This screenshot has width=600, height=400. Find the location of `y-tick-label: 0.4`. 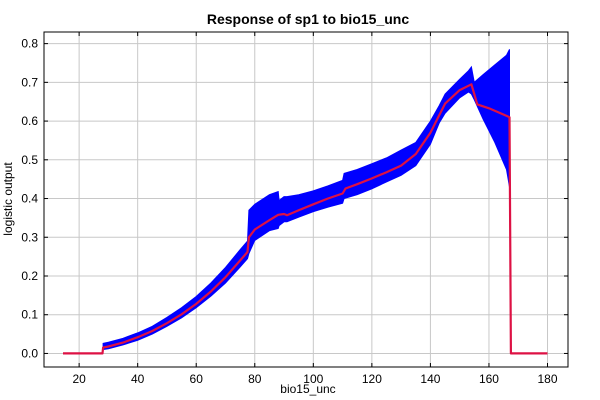

y-tick-label: 0.4 is located at coordinates (29, 199).